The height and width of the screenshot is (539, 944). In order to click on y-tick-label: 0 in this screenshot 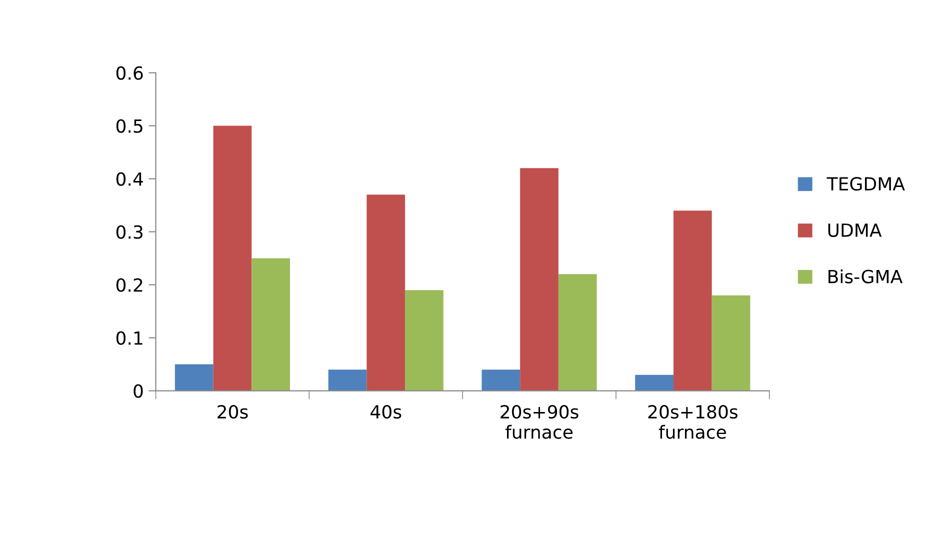, I will do `click(138, 391)`.